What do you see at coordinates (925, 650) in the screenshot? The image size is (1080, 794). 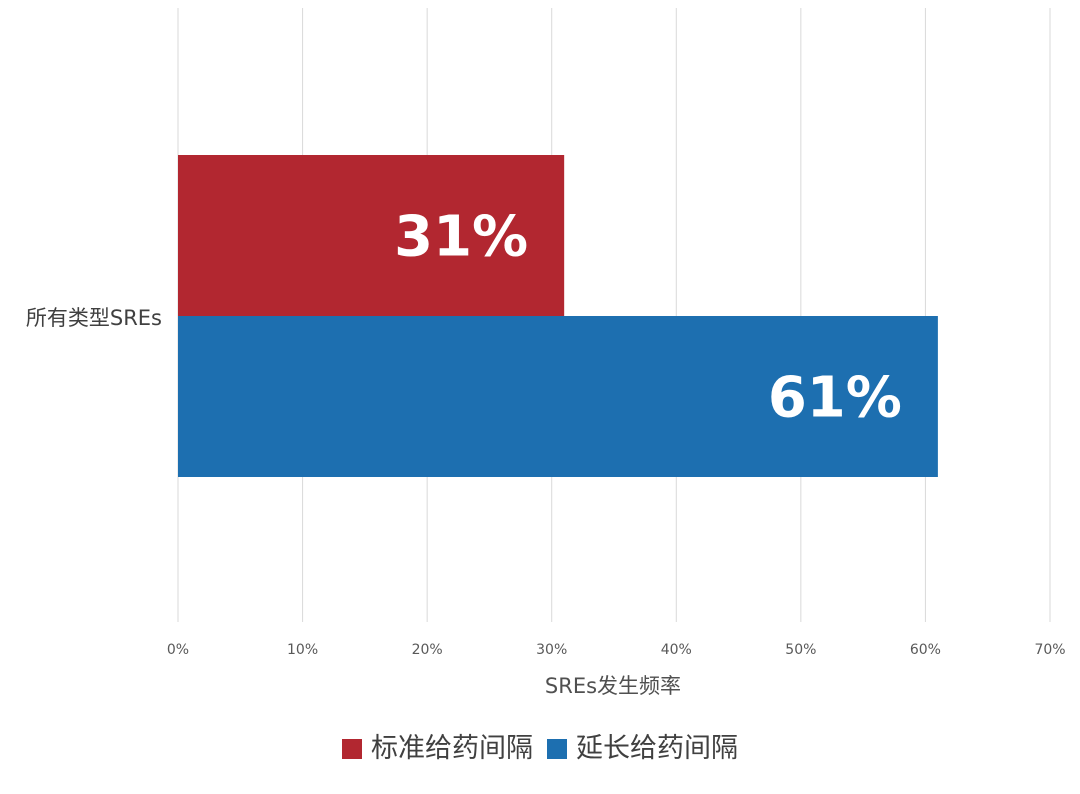 I see `x-tick-label: 60%` at bounding box center [925, 650].